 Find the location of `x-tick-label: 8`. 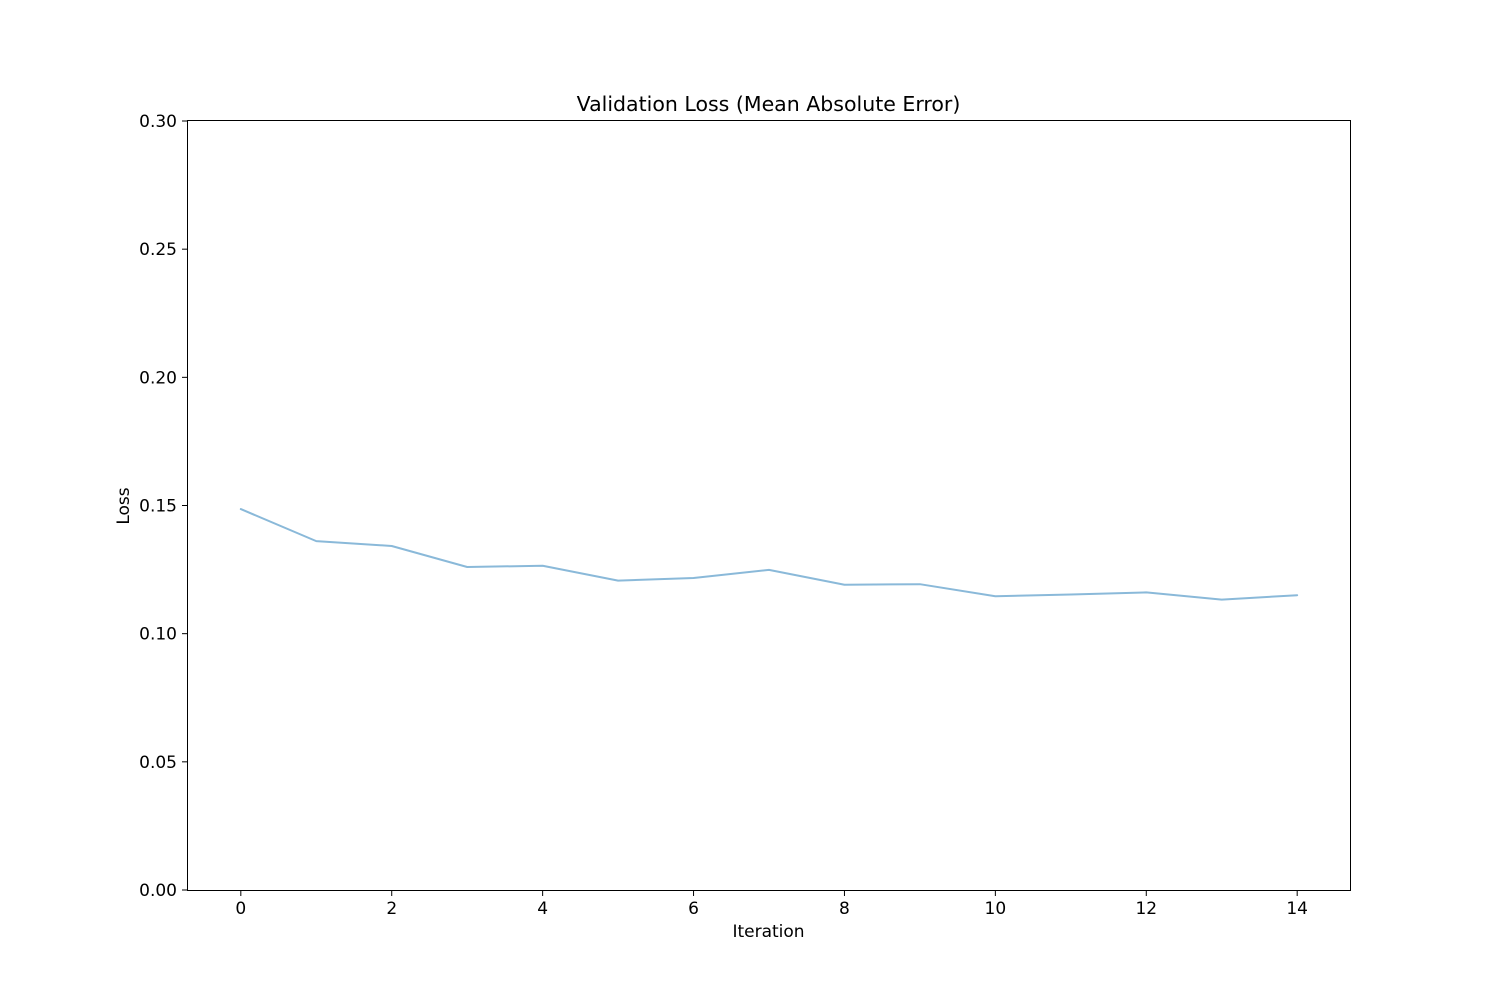

x-tick-label: 8 is located at coordinates (844, 909).